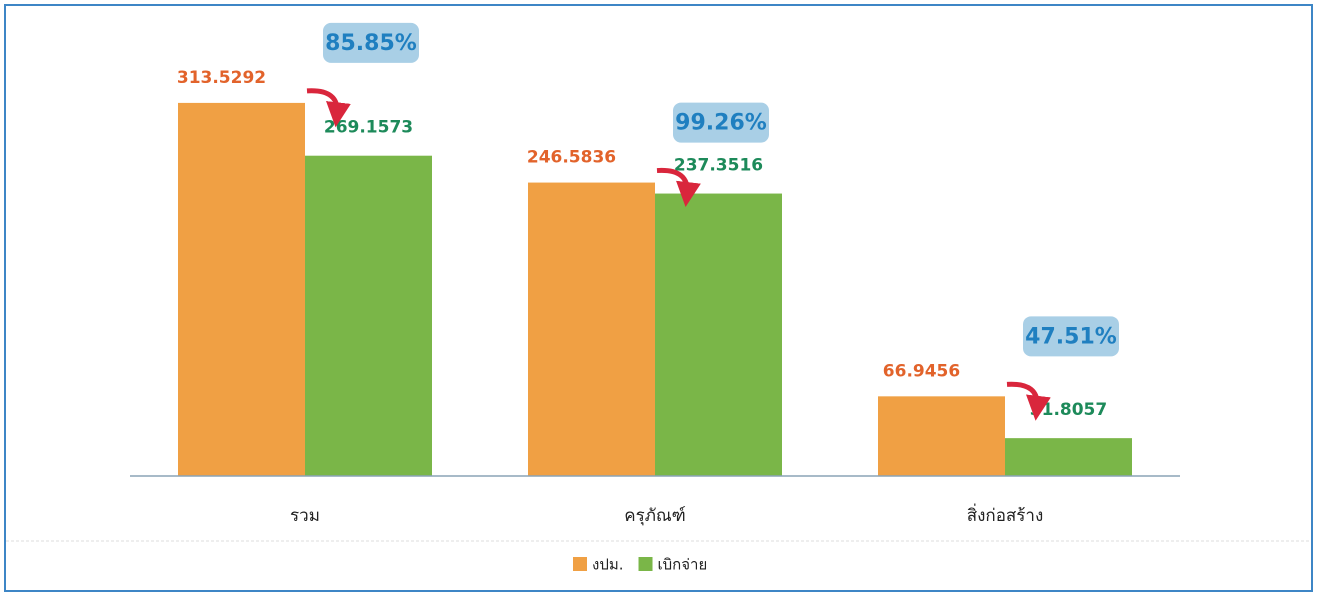  I want to click on value-label: 269.1573, so click(368, 128).